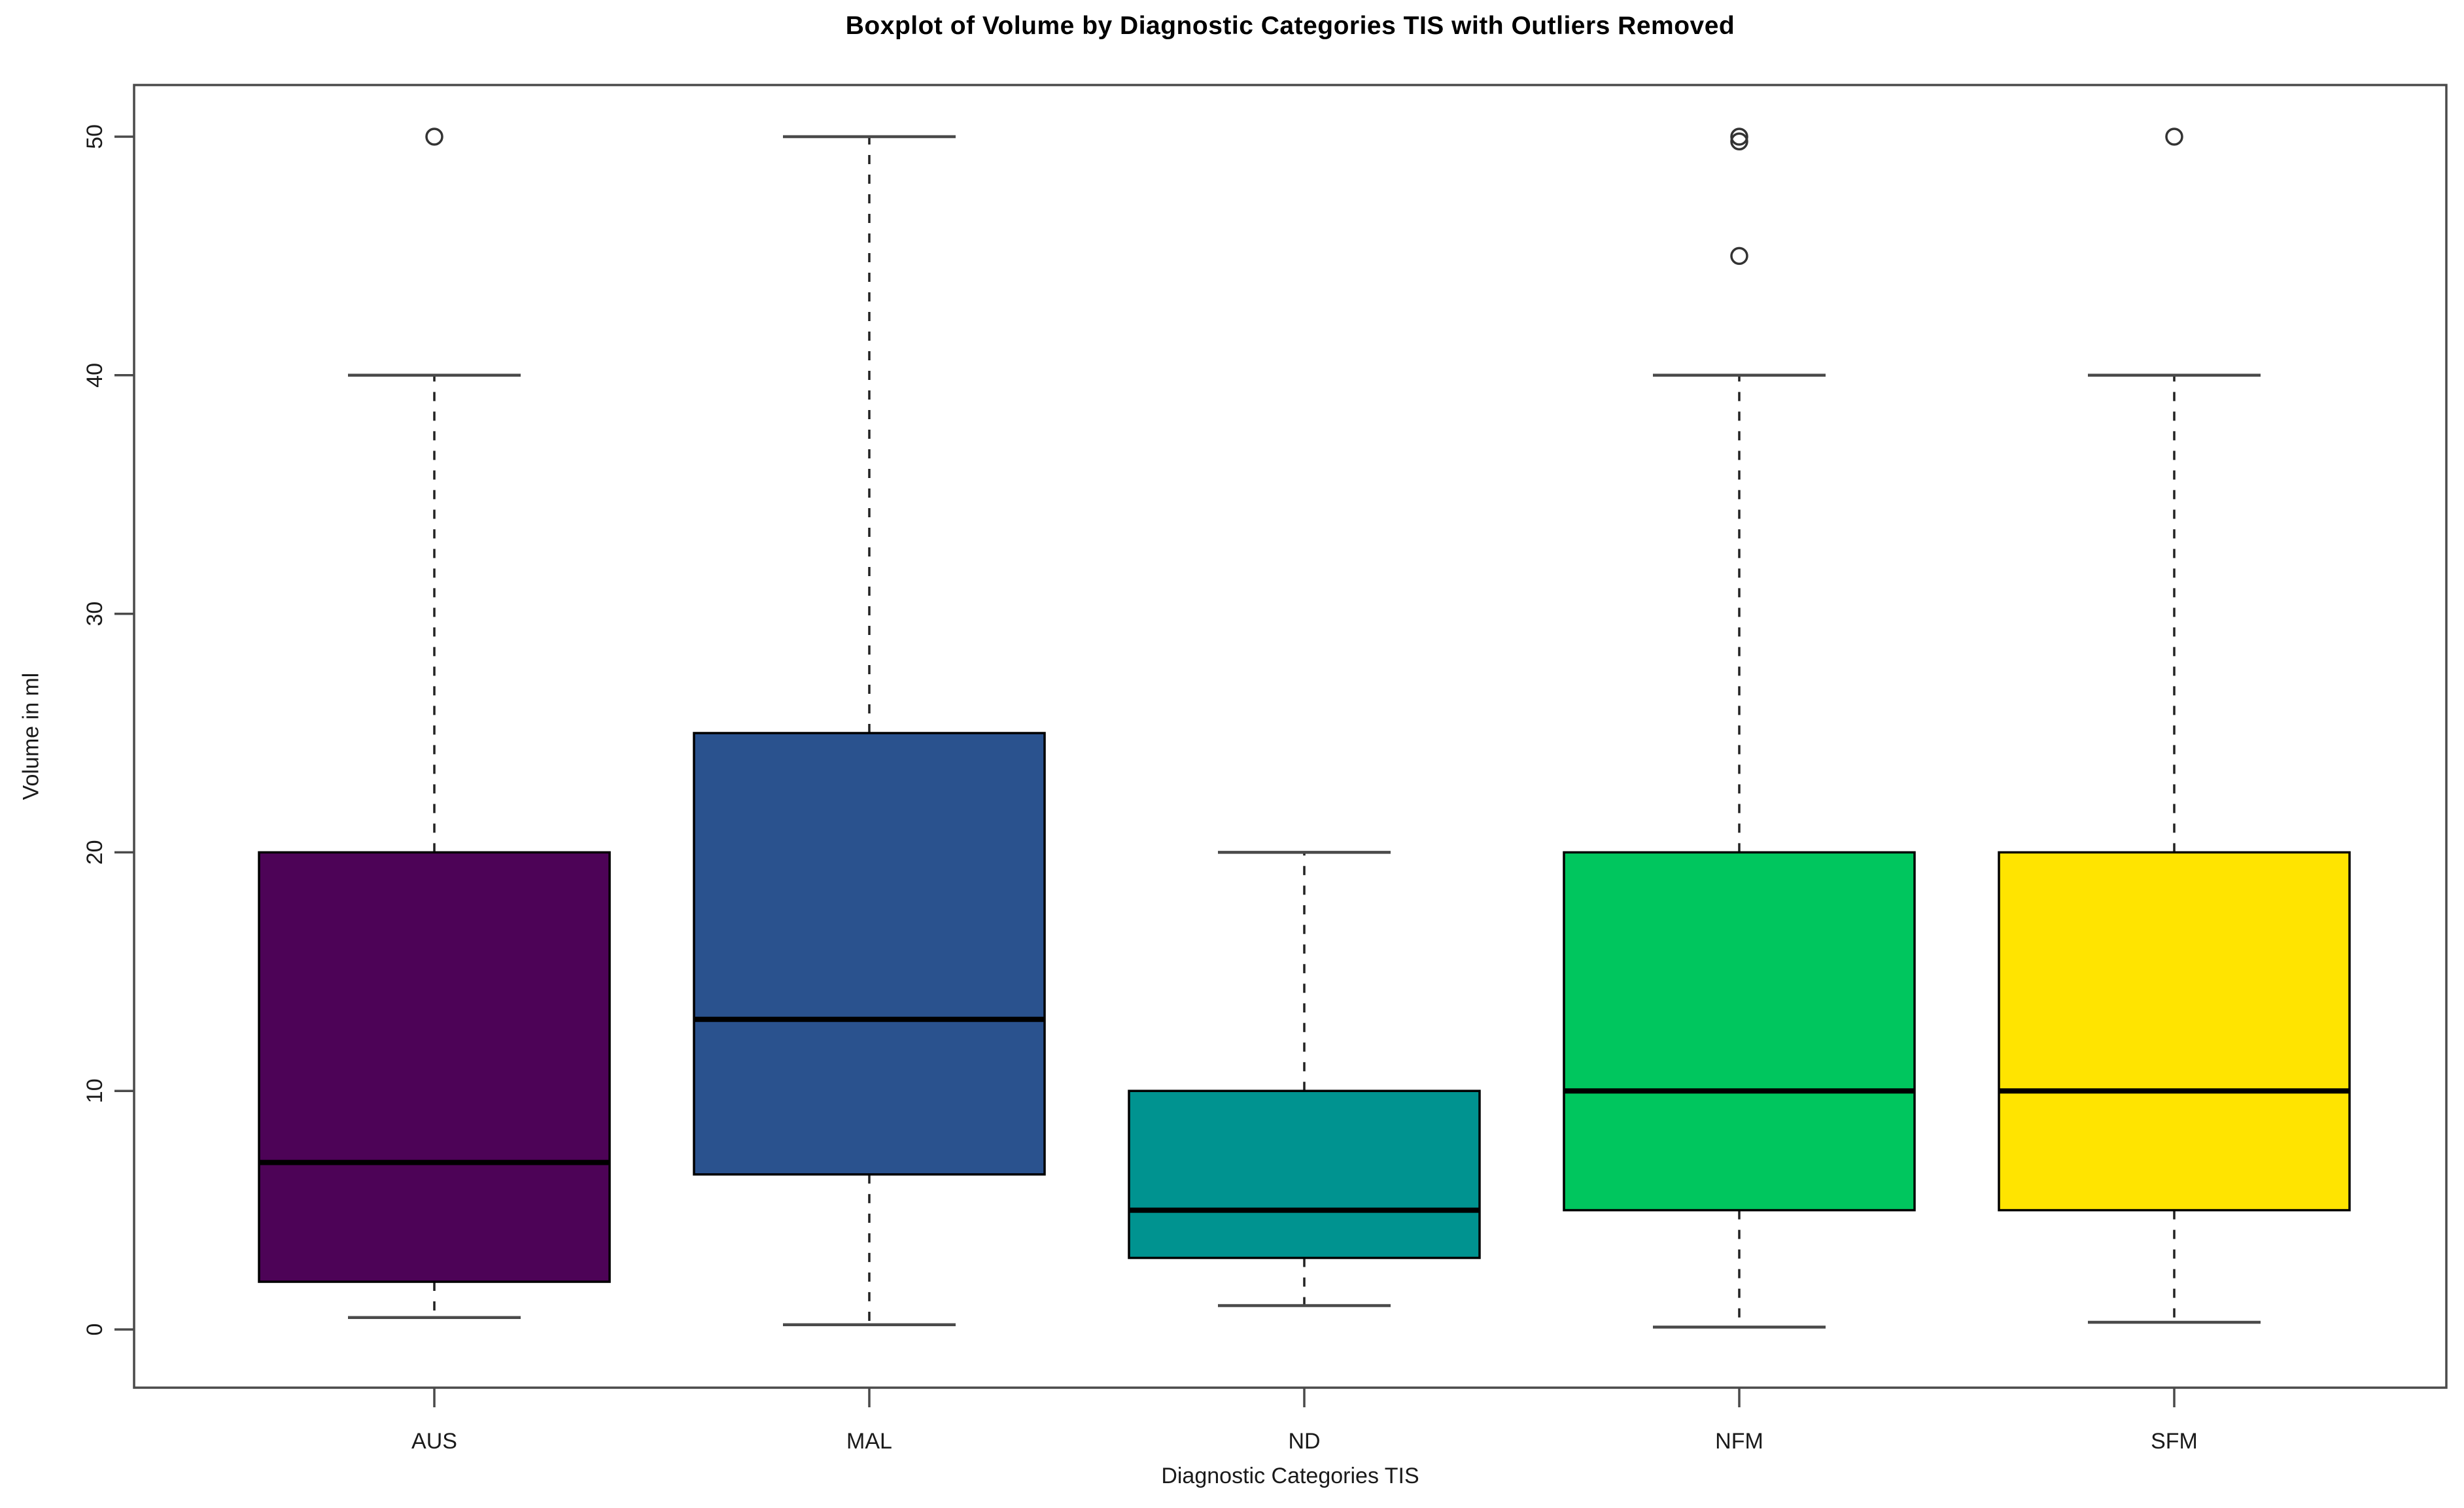 This screenshot has height=1508, width=2464. What do you see at coordinates (869, 1441) in the screenshot?
I see `x-tick-label-MAL: MAL` at bounding box center [869, 1441].